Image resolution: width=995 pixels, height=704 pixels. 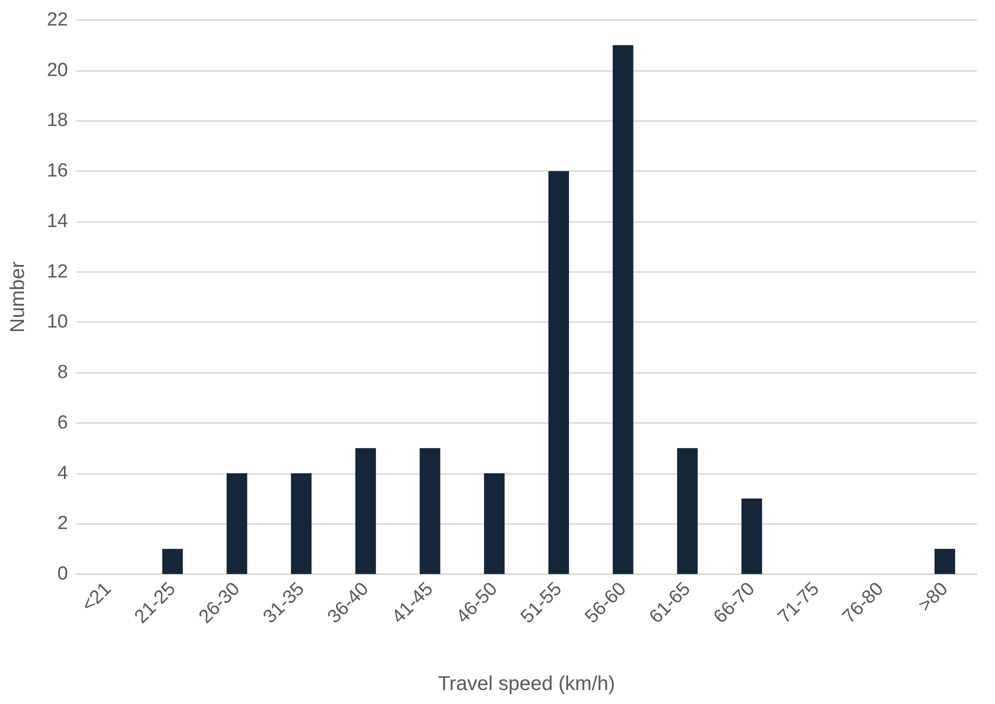 What do you see at coordinates (62, 523) in the screenshot?
I see `y-tick-label: 2` at bounding box center [62, 523].